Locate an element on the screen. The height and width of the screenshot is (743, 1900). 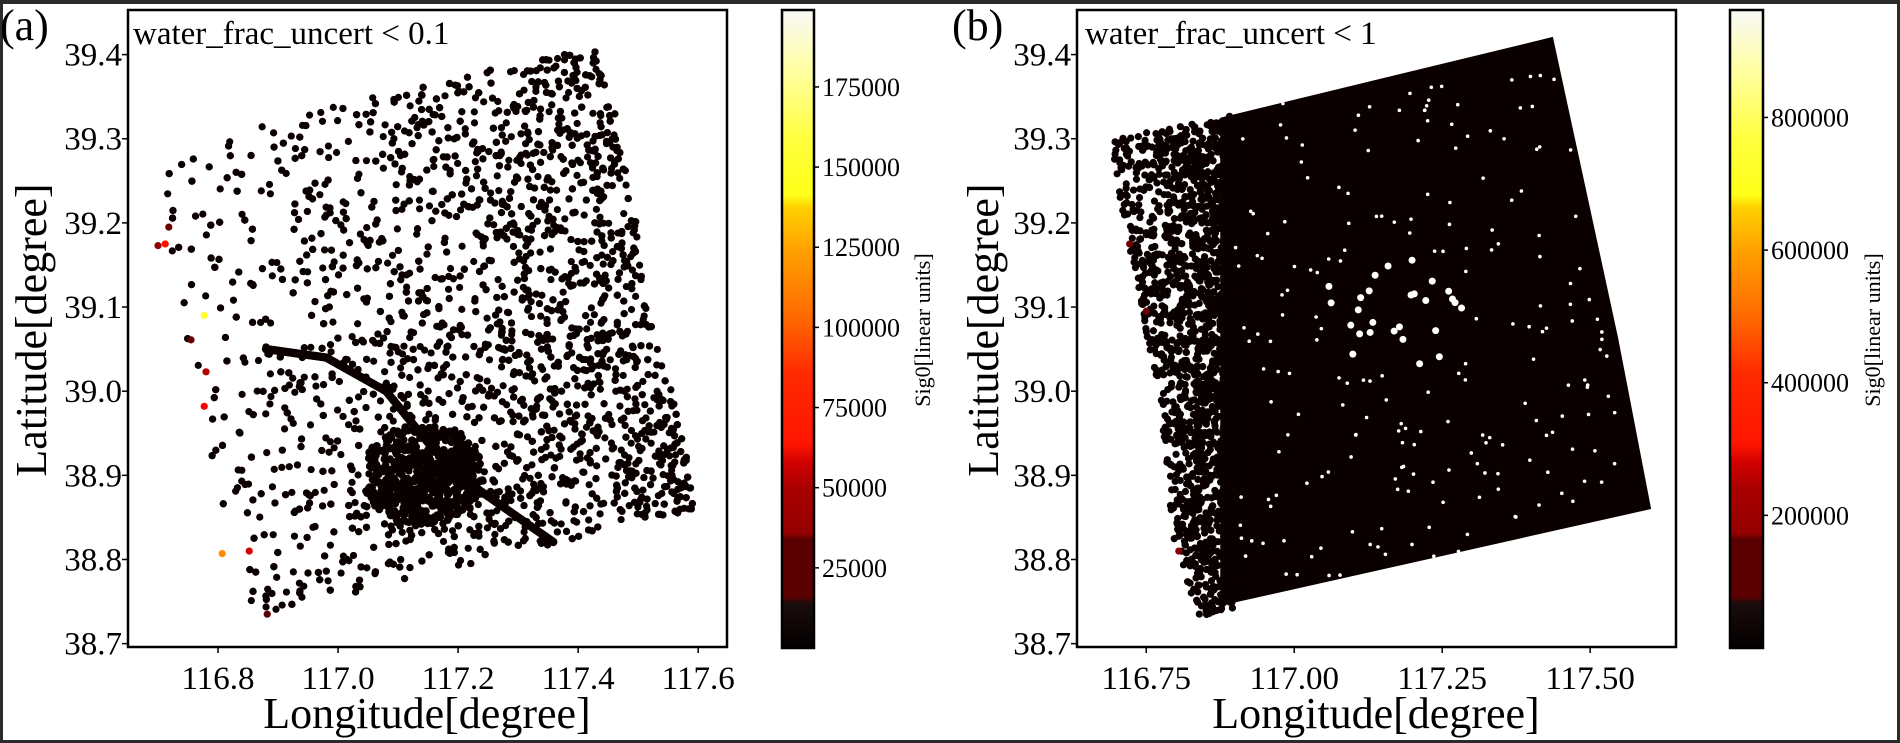
y-tick-label: 38.8 is located at coordinates (93, 560).